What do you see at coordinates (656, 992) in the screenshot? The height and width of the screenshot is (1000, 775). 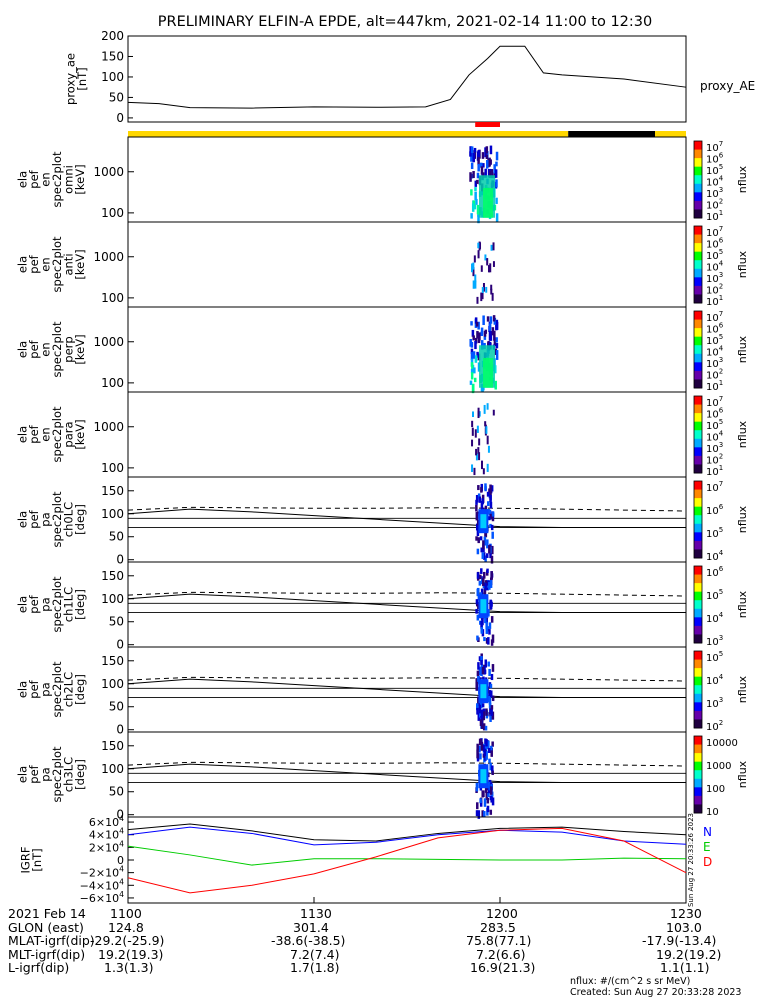 I see `created-timestamp: Created: Sun Aug 27 20:33:28 2023` at bounding box center [656, 992].